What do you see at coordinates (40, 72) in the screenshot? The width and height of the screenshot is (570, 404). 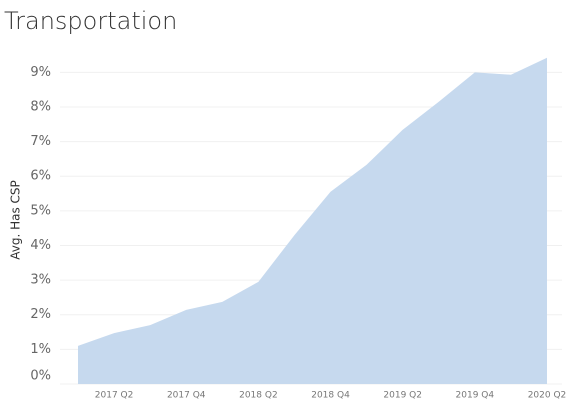 I see `y-tick-label: 9%` at bounding box center [40, 72].